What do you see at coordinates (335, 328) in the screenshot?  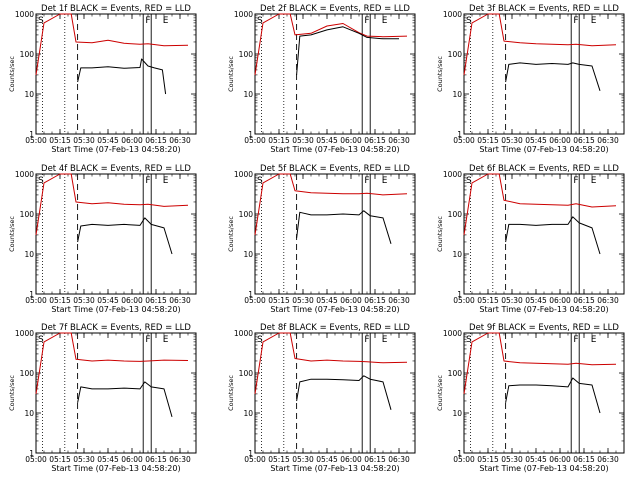 I see `panel-title: Det 8f BLACK = Events, RED = LLD` at bounding box center [335, 328].